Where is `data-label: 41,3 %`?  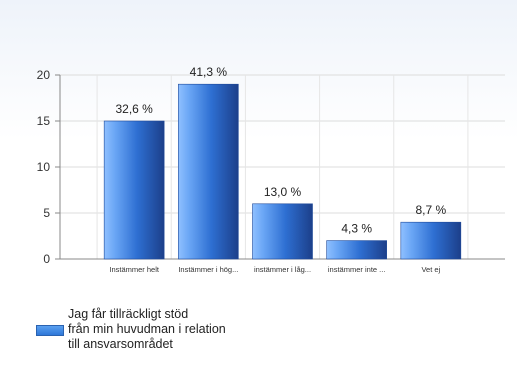 data-label: 41,3 % is located at coordinates (209, 72).